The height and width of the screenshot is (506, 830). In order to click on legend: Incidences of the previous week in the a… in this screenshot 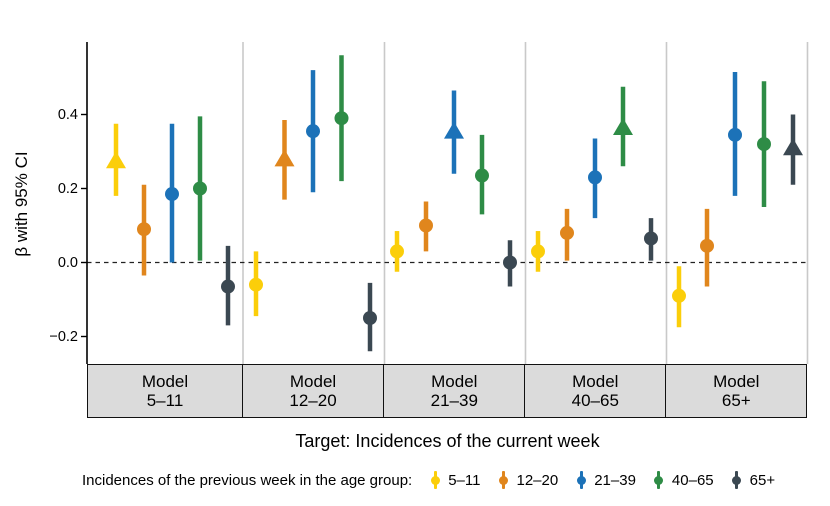, I will do `click(456, 480)`.